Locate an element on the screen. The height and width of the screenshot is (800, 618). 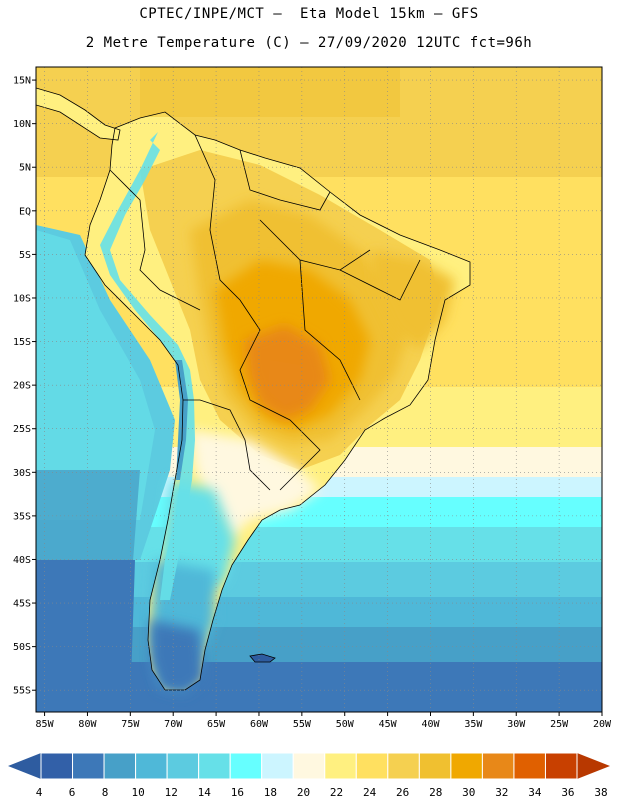
colorbar-label: 28 is located at coordinates (435, 792).